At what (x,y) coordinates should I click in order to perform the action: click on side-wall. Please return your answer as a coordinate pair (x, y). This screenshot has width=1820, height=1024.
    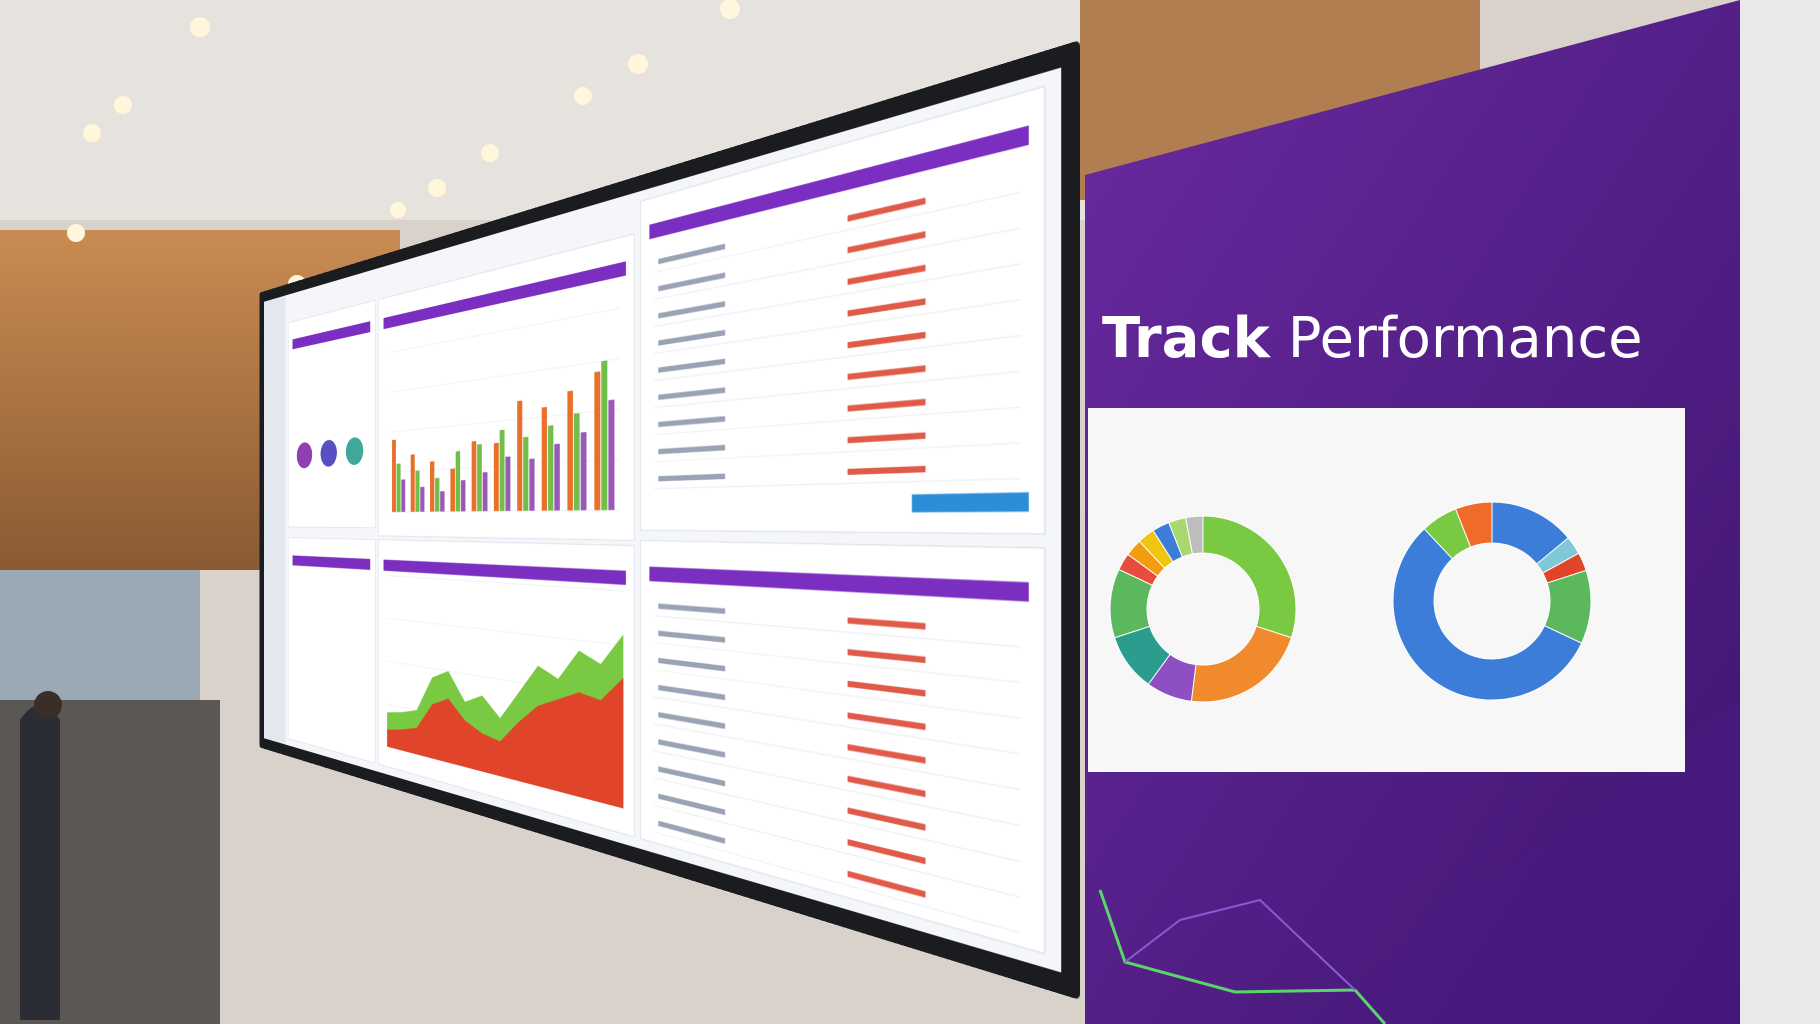
    Looking at the image, I should click on (1780, 512).